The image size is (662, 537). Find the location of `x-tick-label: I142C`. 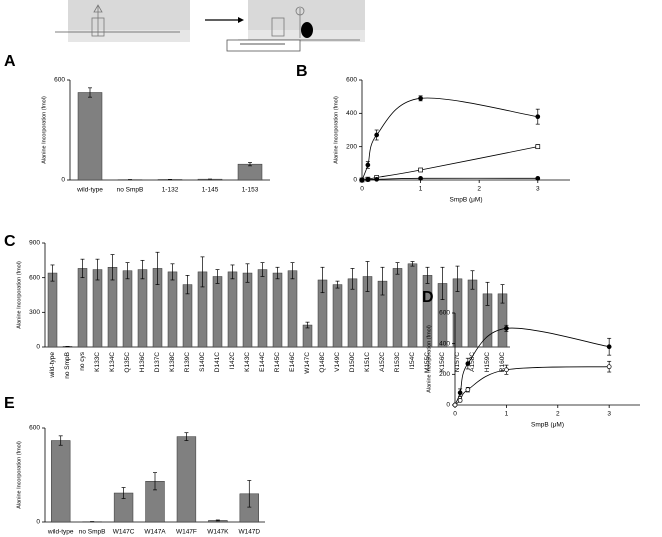

x-tick-label: I142C is located at coordinates (232, 361).